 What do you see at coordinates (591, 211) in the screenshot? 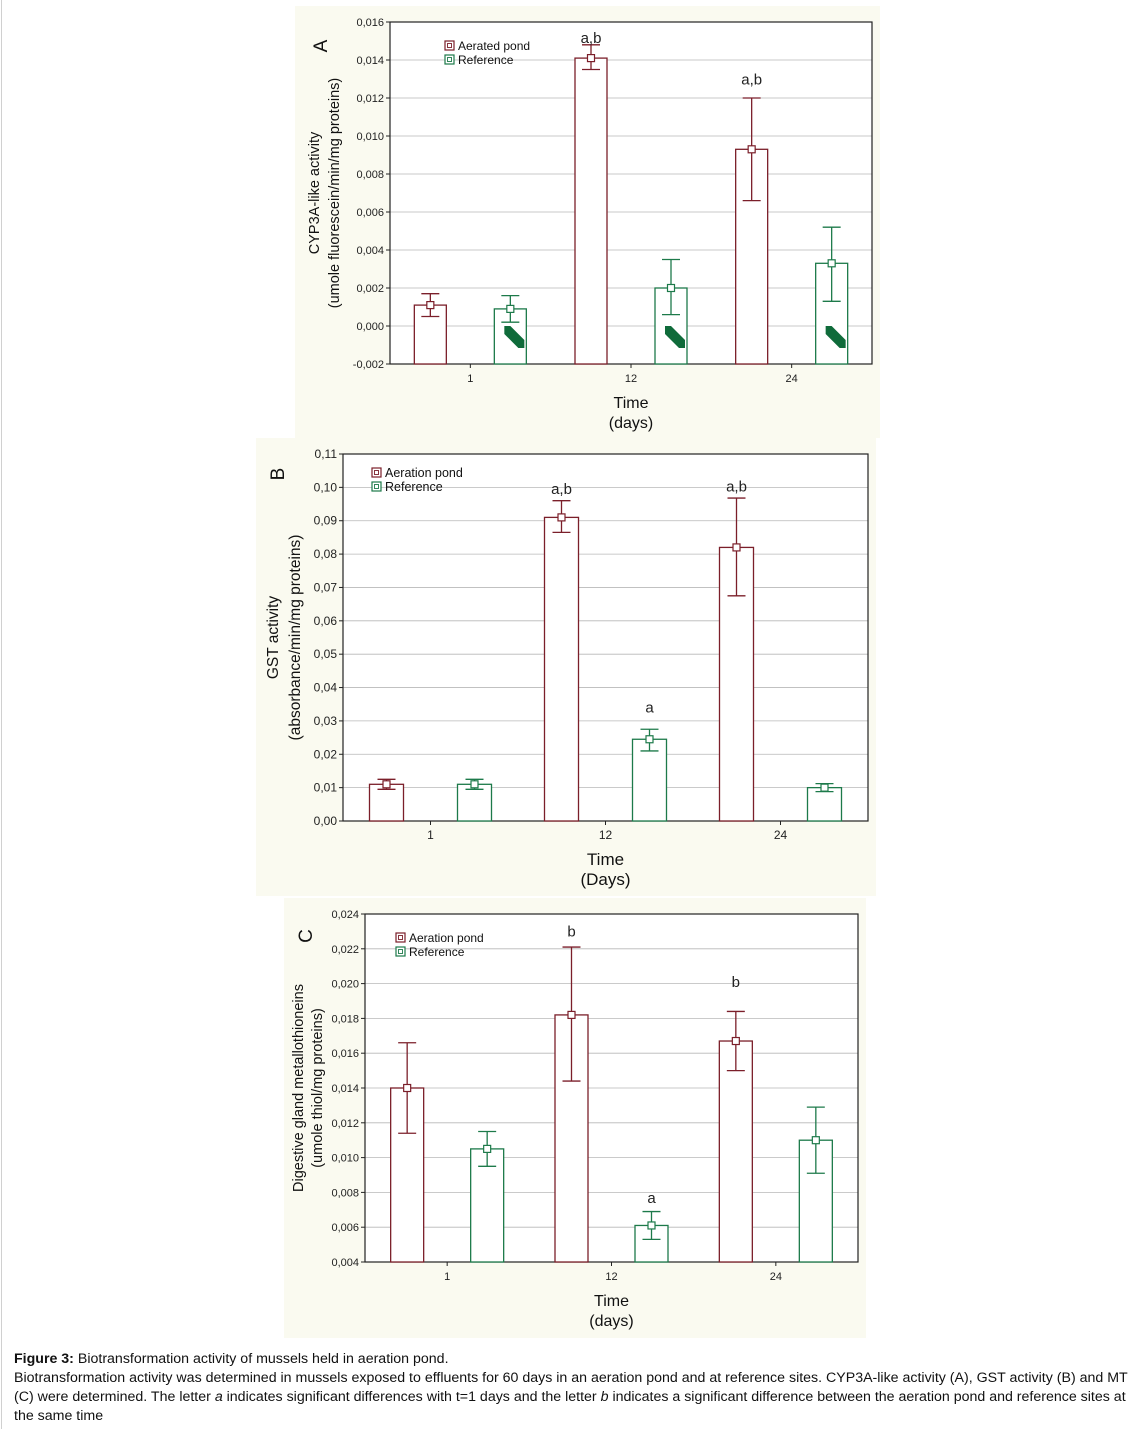
I see `bar-aerated-12-a` at bounding box center [591, 211].